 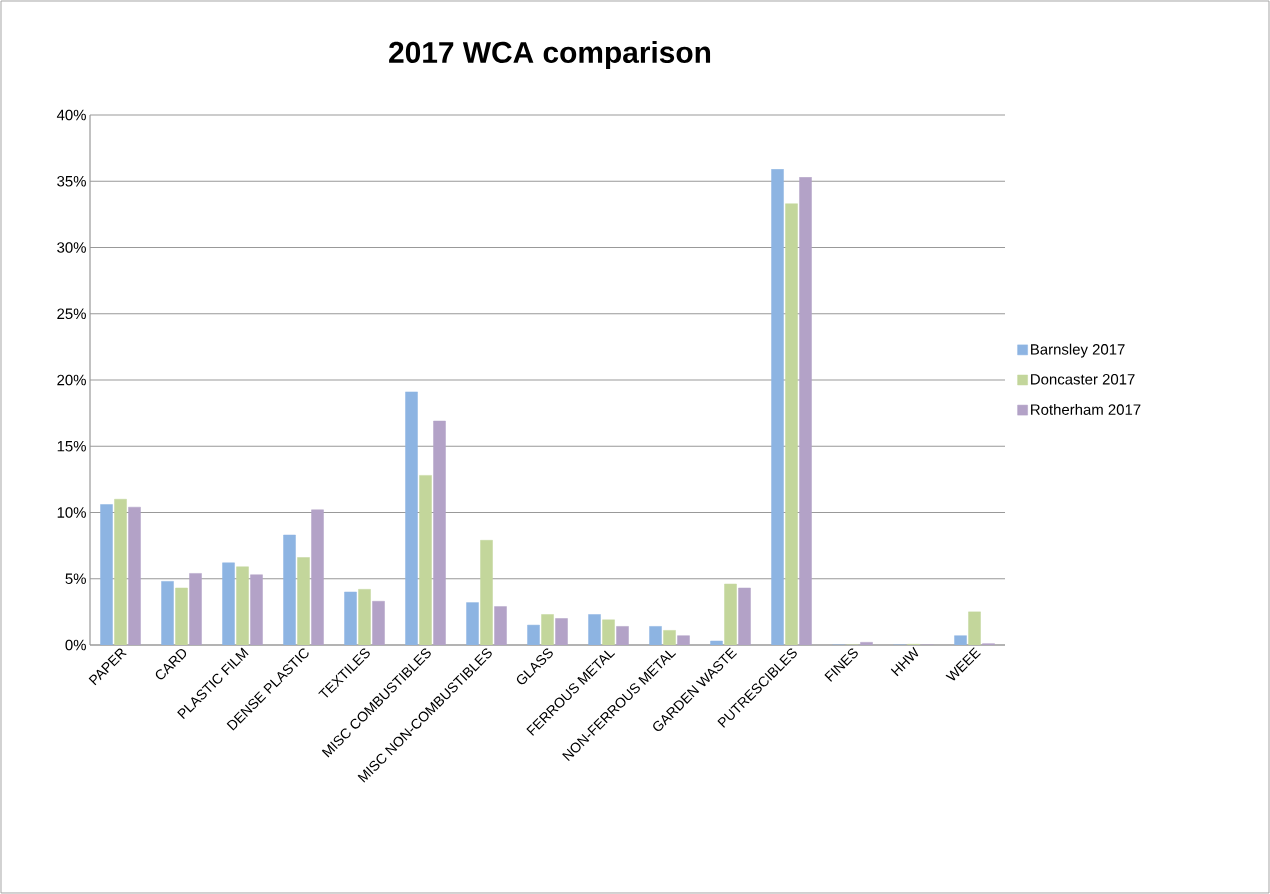 I want to click on legend-label: Doncaster 2017, so click(x=1083, y=379).